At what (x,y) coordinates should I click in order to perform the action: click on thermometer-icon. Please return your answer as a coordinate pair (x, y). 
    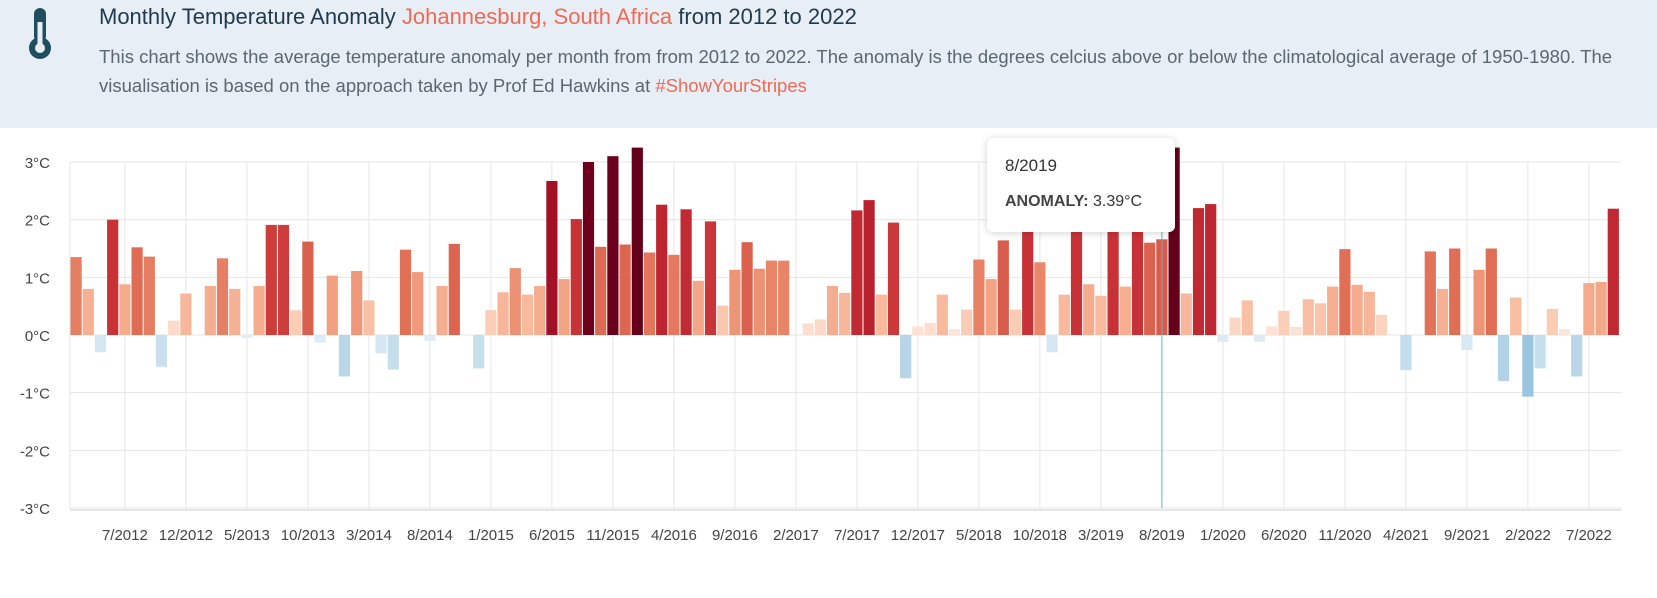
    Looking at the image, I should click on (40, 33).